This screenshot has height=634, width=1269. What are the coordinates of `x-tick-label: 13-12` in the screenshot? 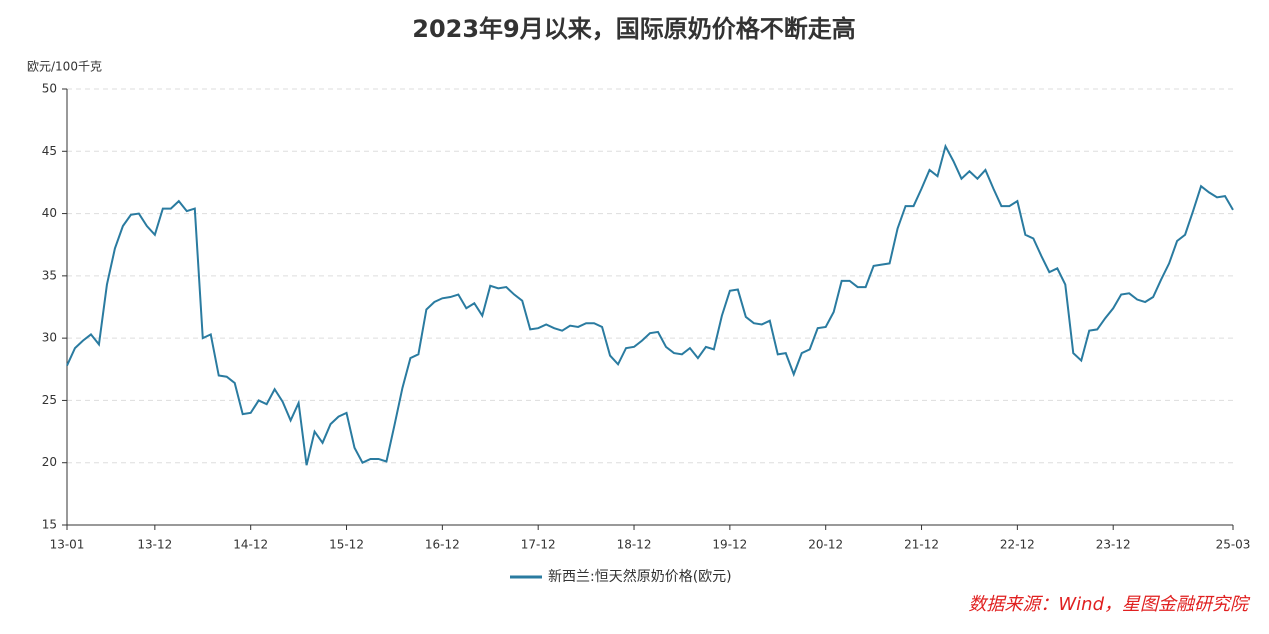 It's located at (154, 545).